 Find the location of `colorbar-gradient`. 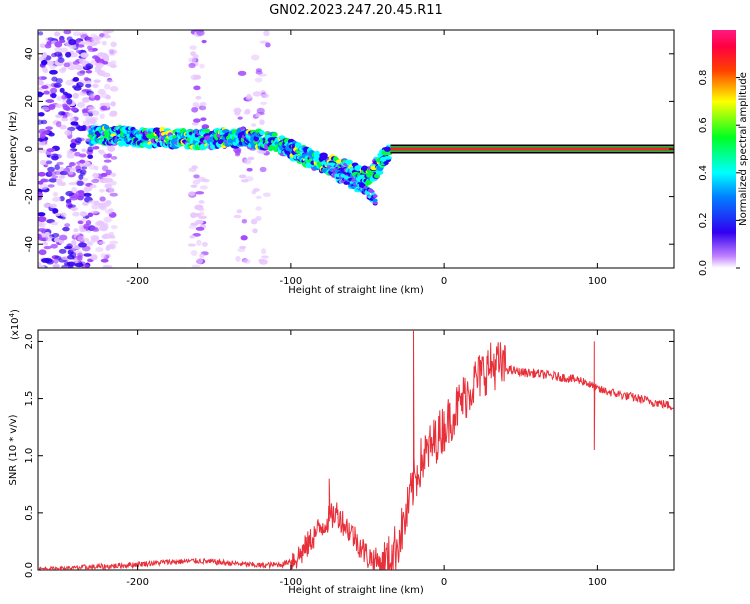

colorbar-gradient is located at coordinates (724, 149).